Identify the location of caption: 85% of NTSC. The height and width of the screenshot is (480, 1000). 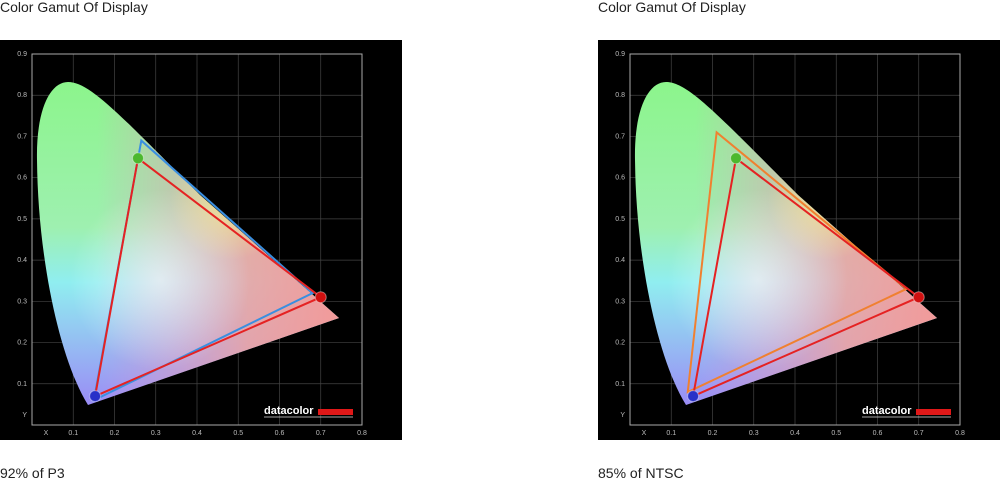
(641, 472).